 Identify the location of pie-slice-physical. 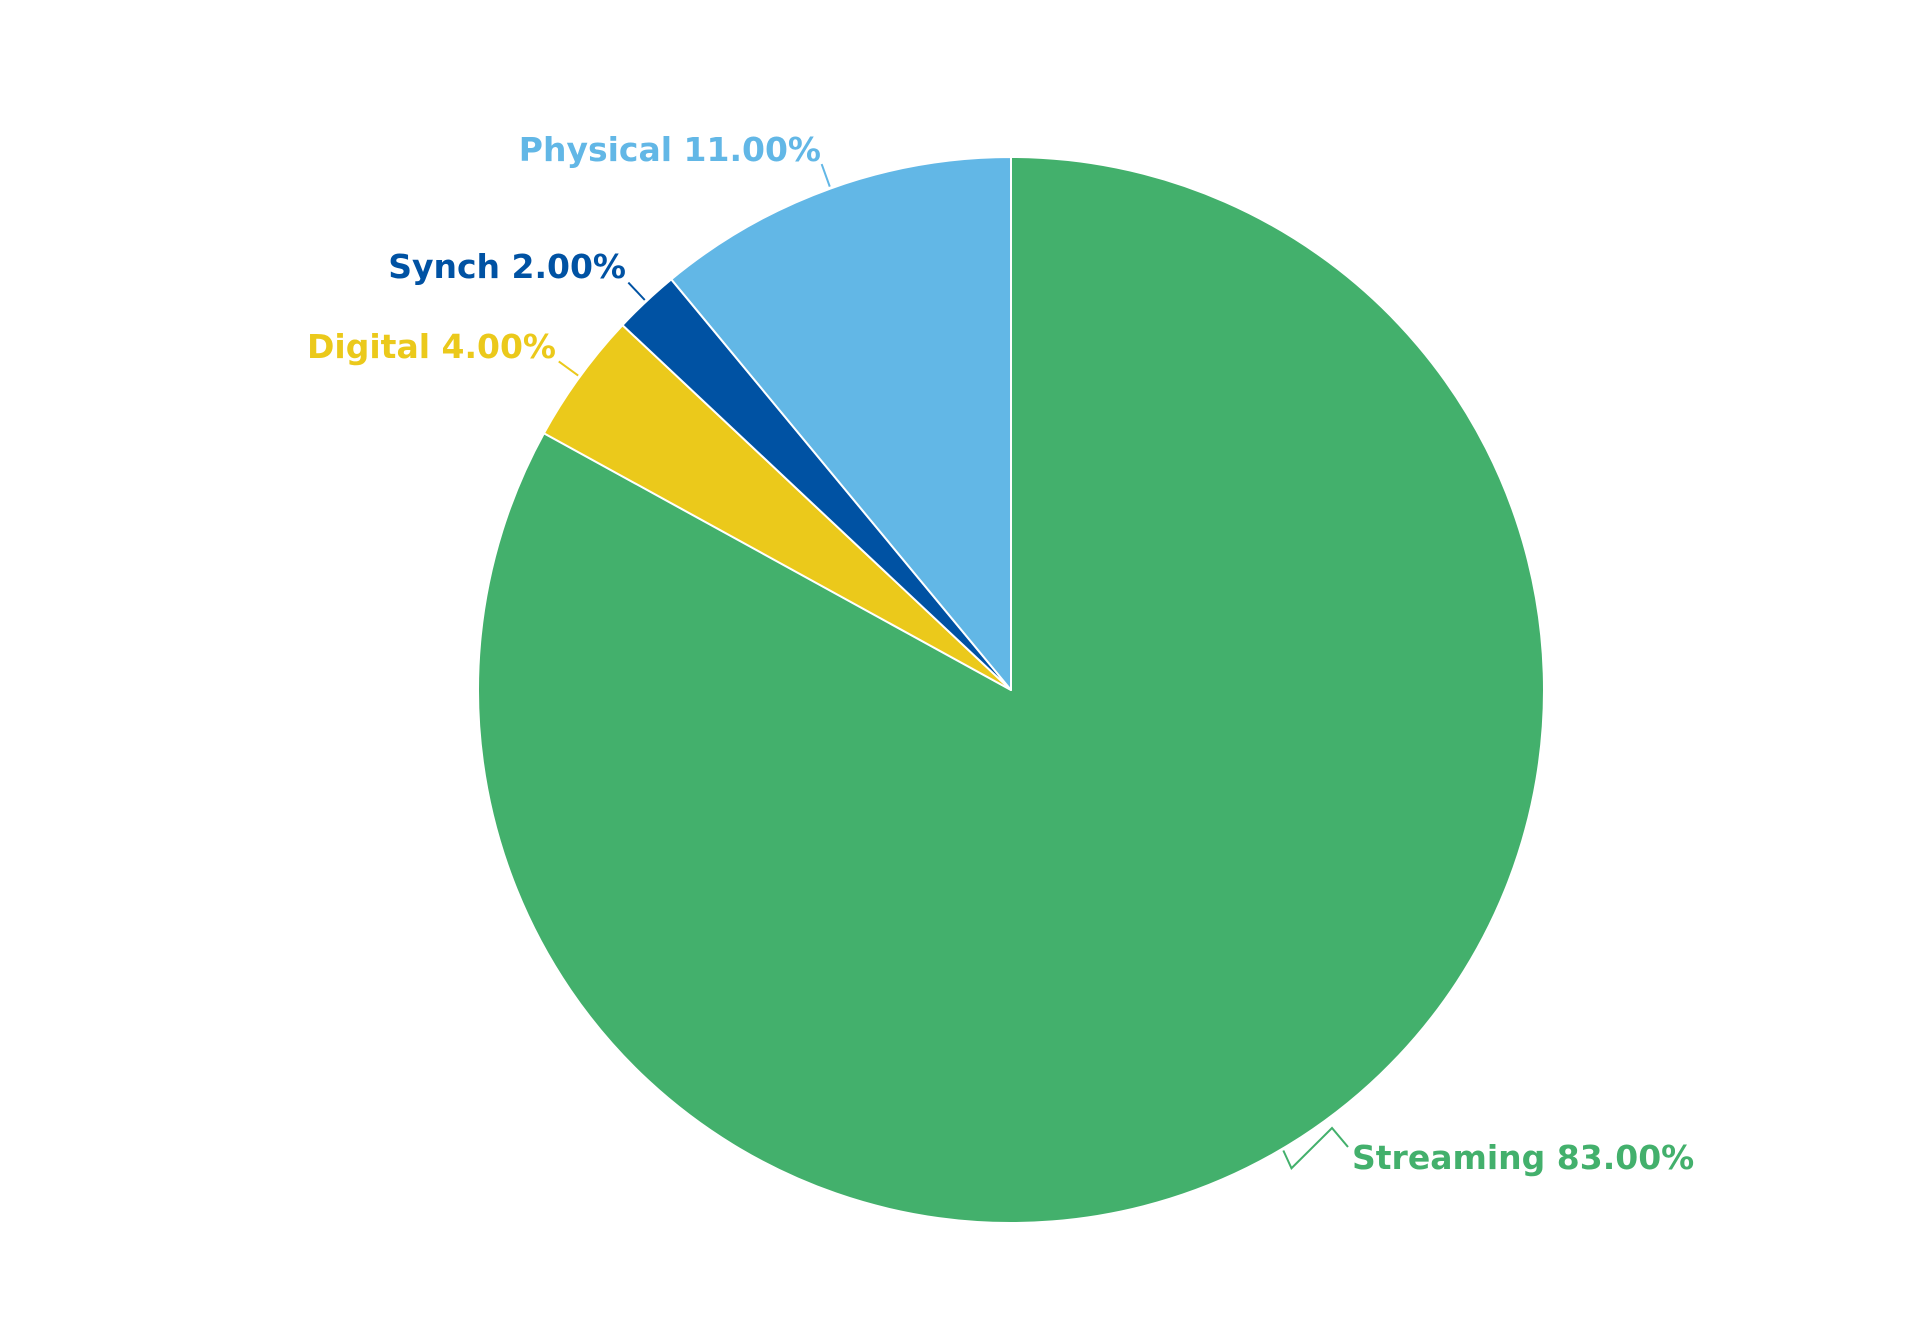
(841, 423).